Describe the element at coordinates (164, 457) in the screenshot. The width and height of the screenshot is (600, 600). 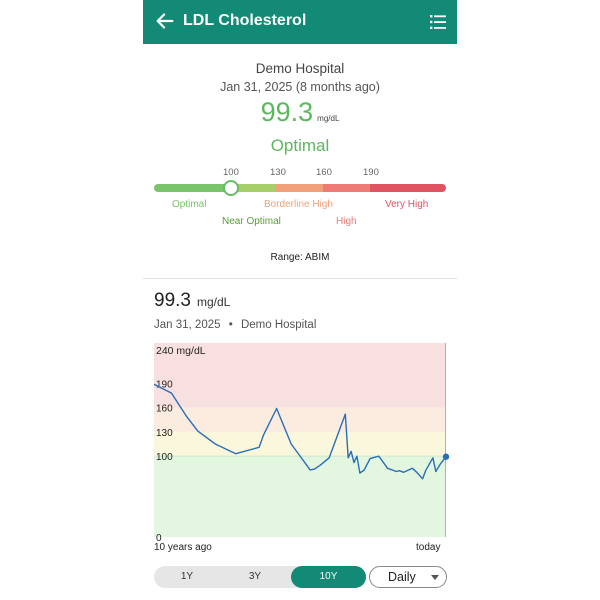
I see `y-tick-label-100: 100` at that location.